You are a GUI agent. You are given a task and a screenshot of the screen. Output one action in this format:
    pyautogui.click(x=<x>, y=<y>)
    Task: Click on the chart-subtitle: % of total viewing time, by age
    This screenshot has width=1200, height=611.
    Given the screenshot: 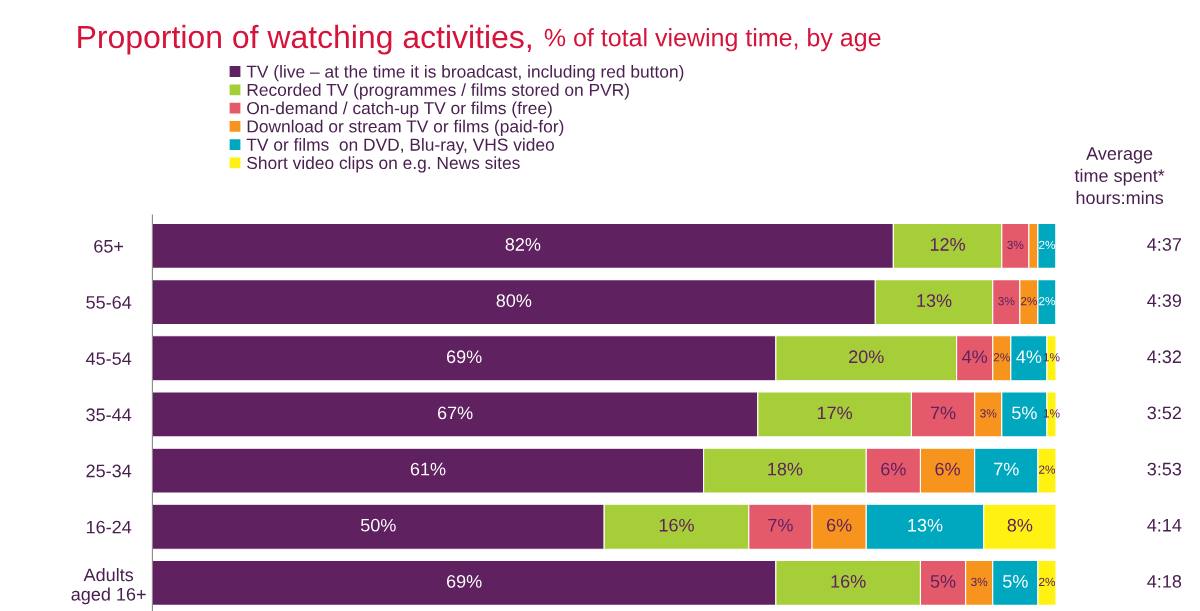 What is the action you would take?
    pyautogui.click(x=712, y=40)
    